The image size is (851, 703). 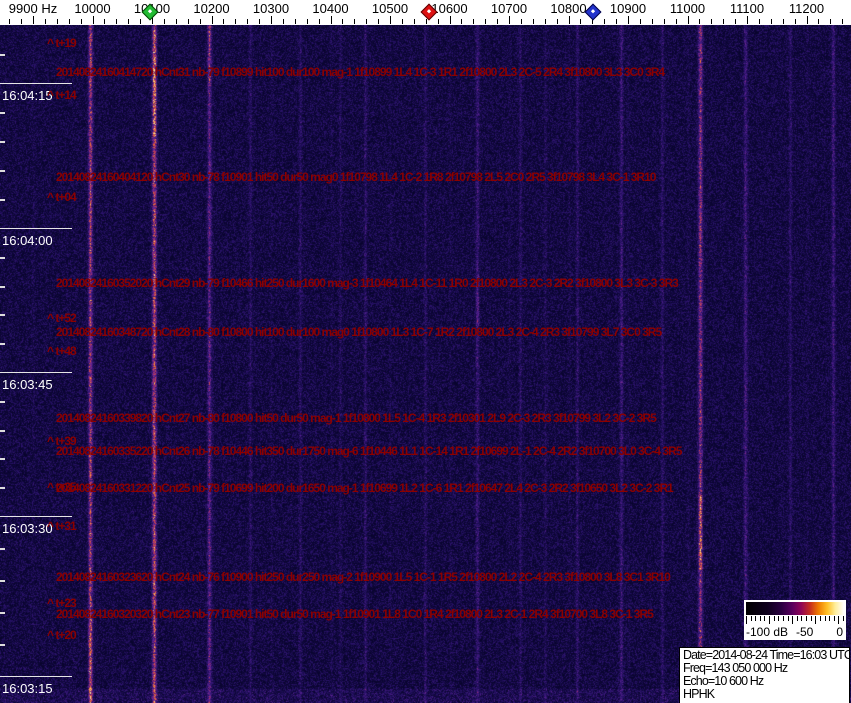 What do you see at coordinates (568, 8) in the screenshot?
I see `freq-axis-label: 10800` at bounding box center [568, 8].